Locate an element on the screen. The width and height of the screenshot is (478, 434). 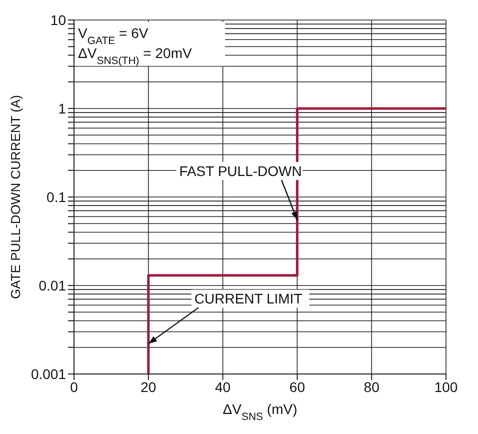
y-tick-label: 0.1 is located at coordinates (56, 196).